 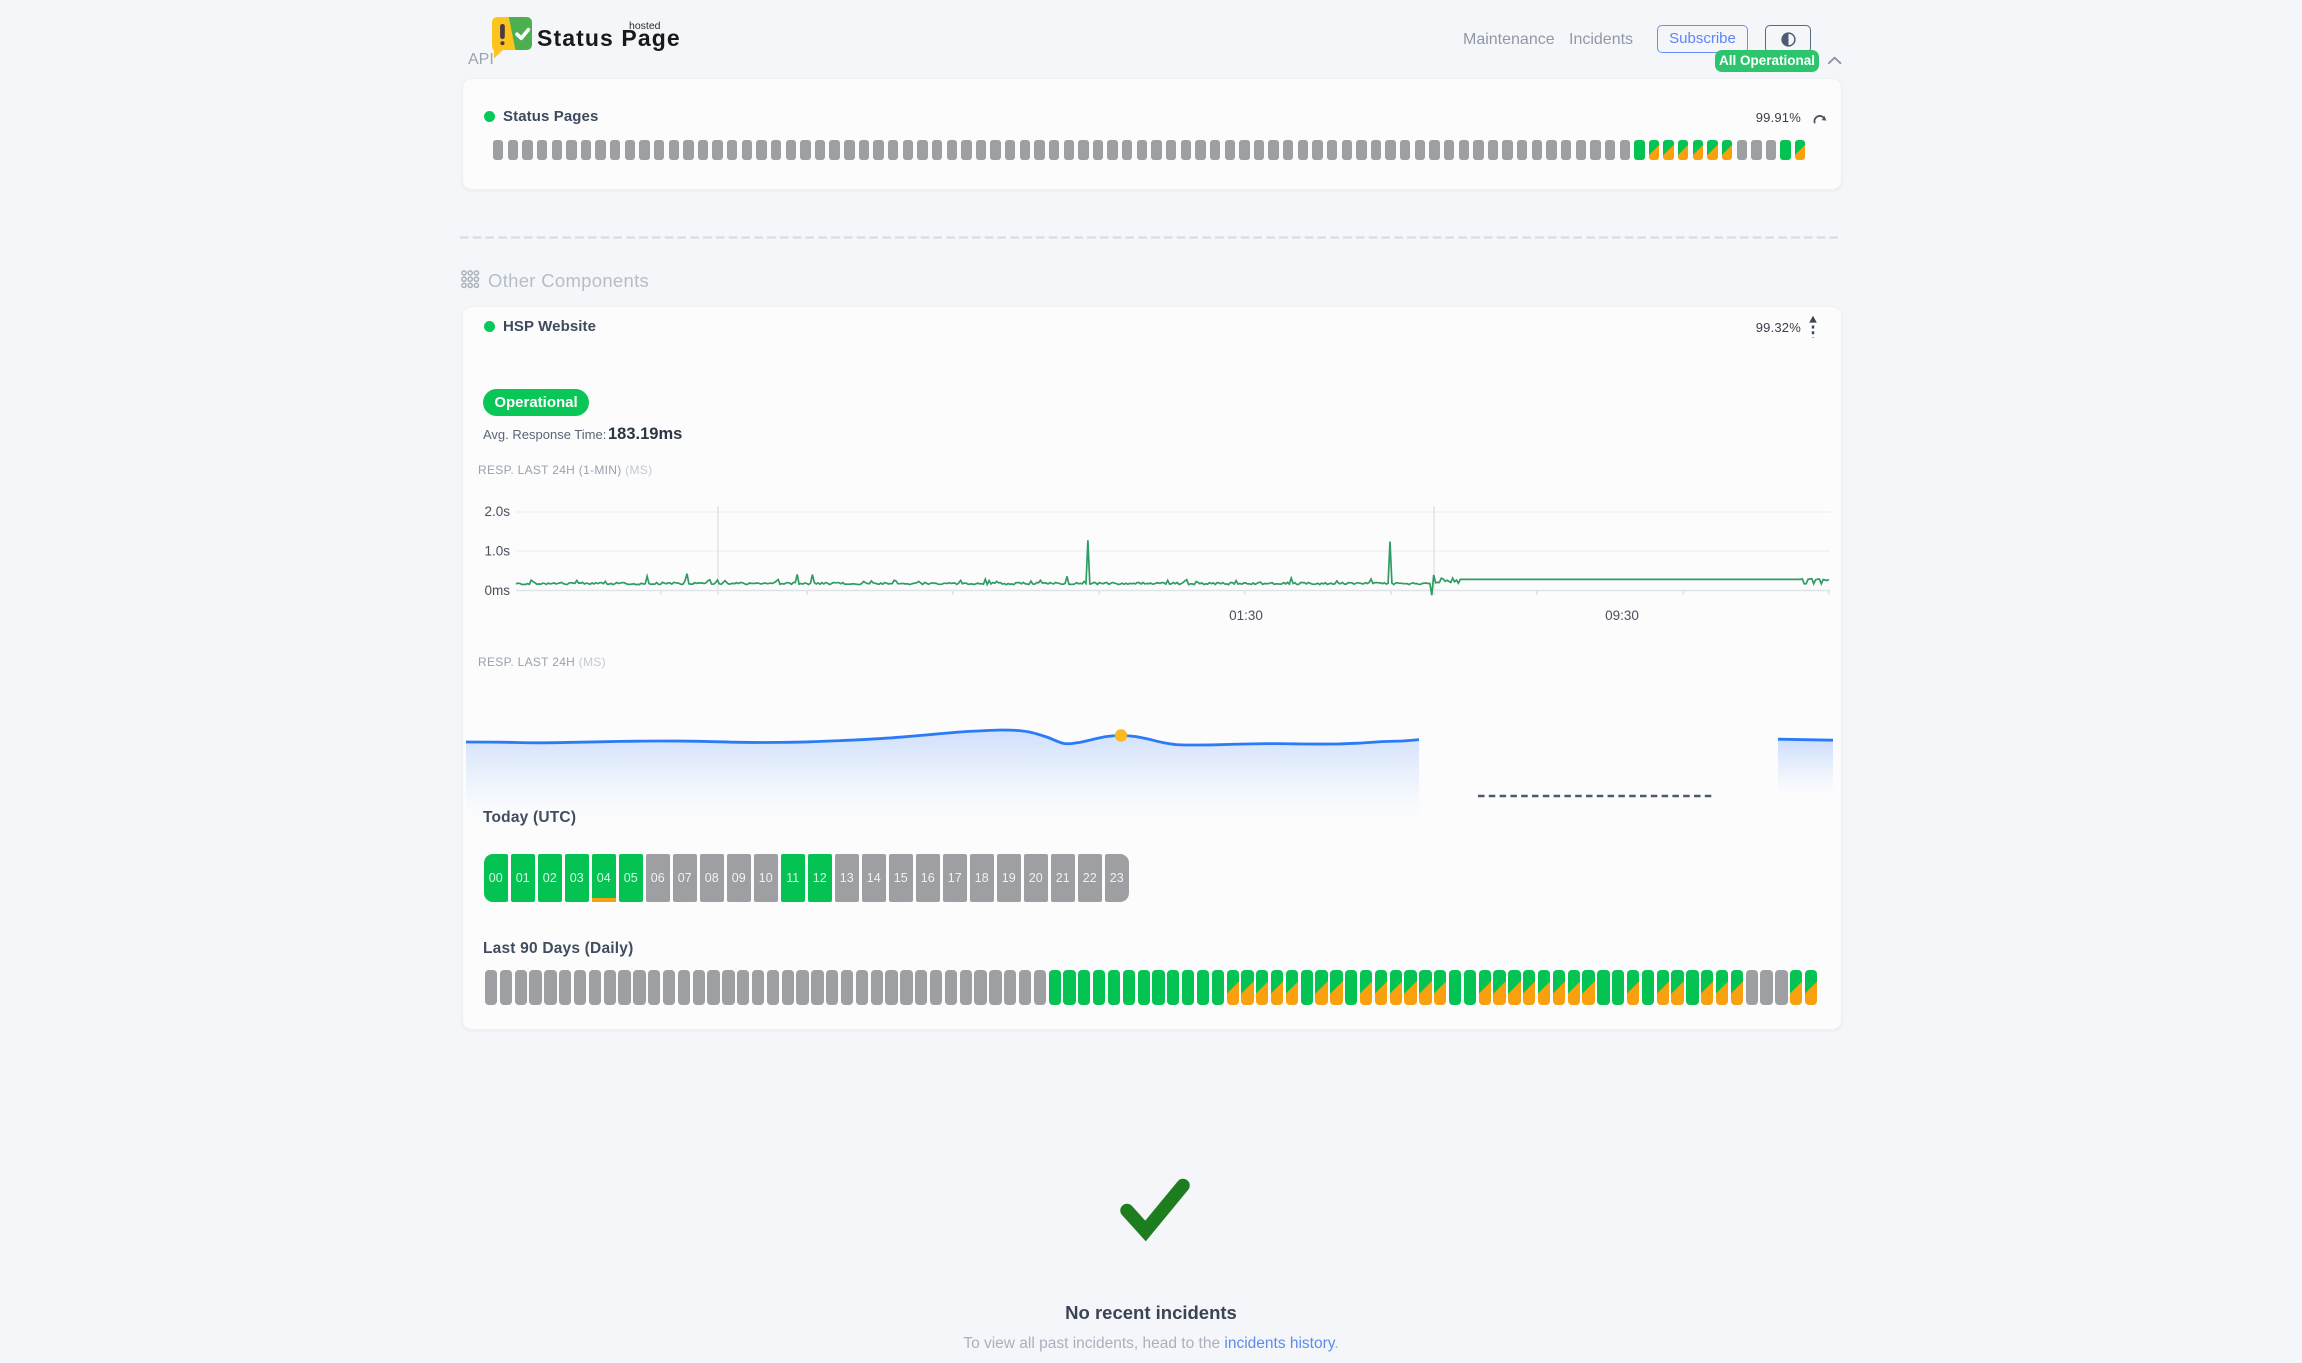 What do you see at coordinates (497, 590) in the screenshot?
I see `svg-text: 0ms` at bounding box center [497, 590].